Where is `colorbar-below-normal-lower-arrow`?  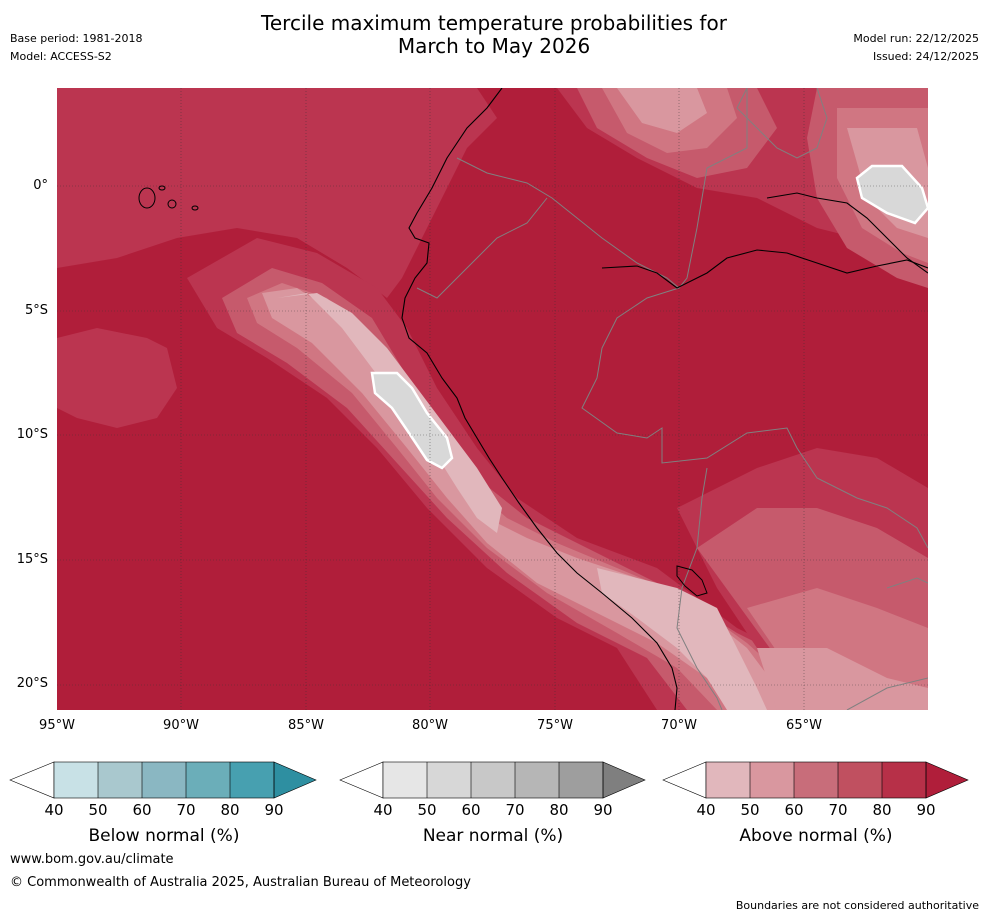 colorbar-below-normal-lower-arrow is located at coordinates (32, 780).